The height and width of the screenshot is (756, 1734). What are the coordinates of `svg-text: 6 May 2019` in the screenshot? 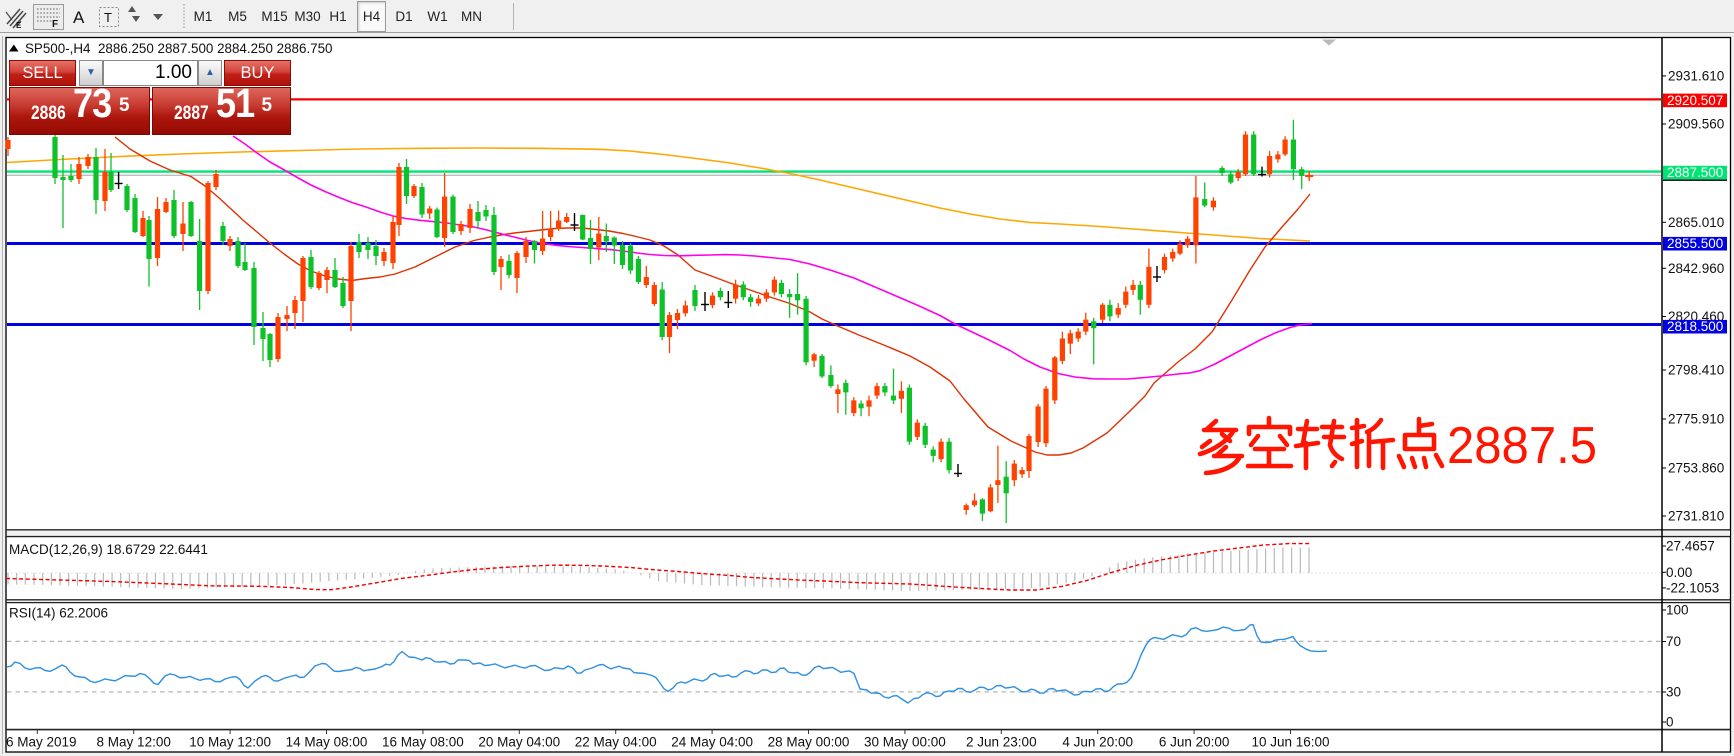 It's located at (41, 742).